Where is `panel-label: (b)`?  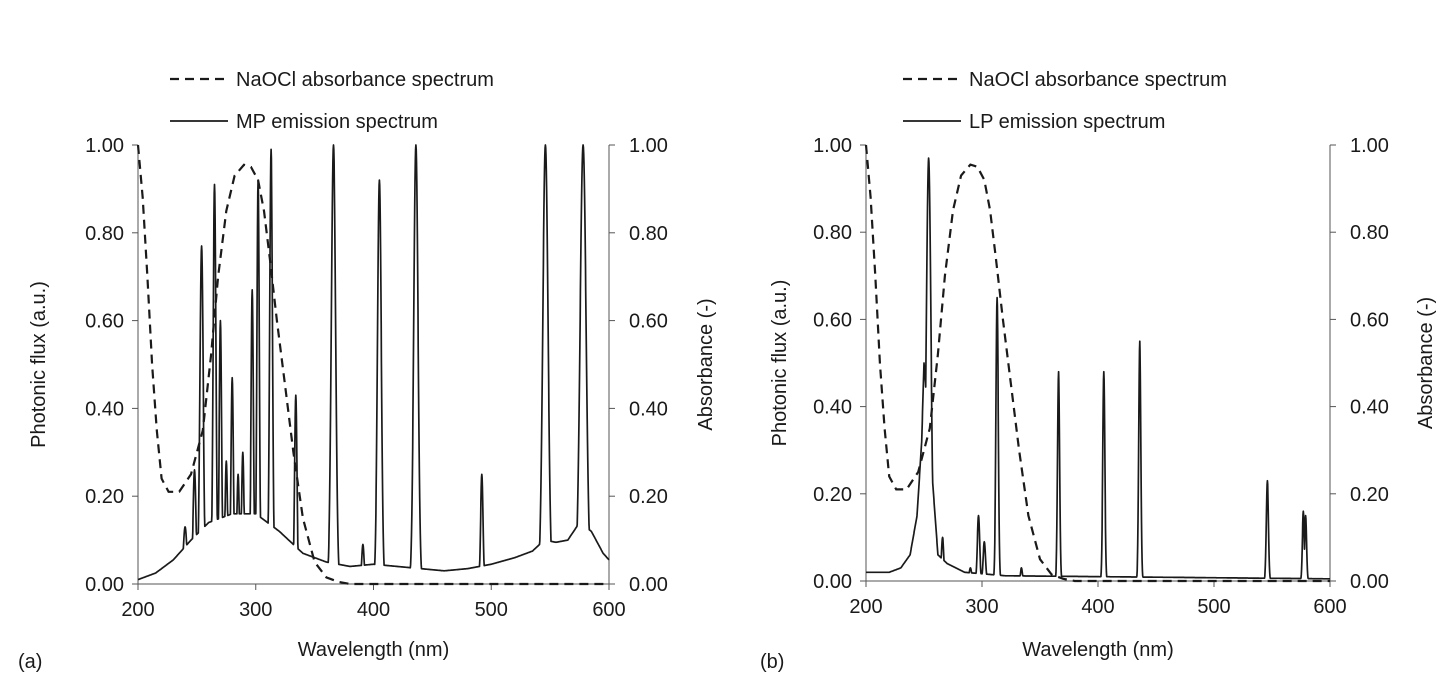 panel-label: (b) is located at coordinates (772, 662).